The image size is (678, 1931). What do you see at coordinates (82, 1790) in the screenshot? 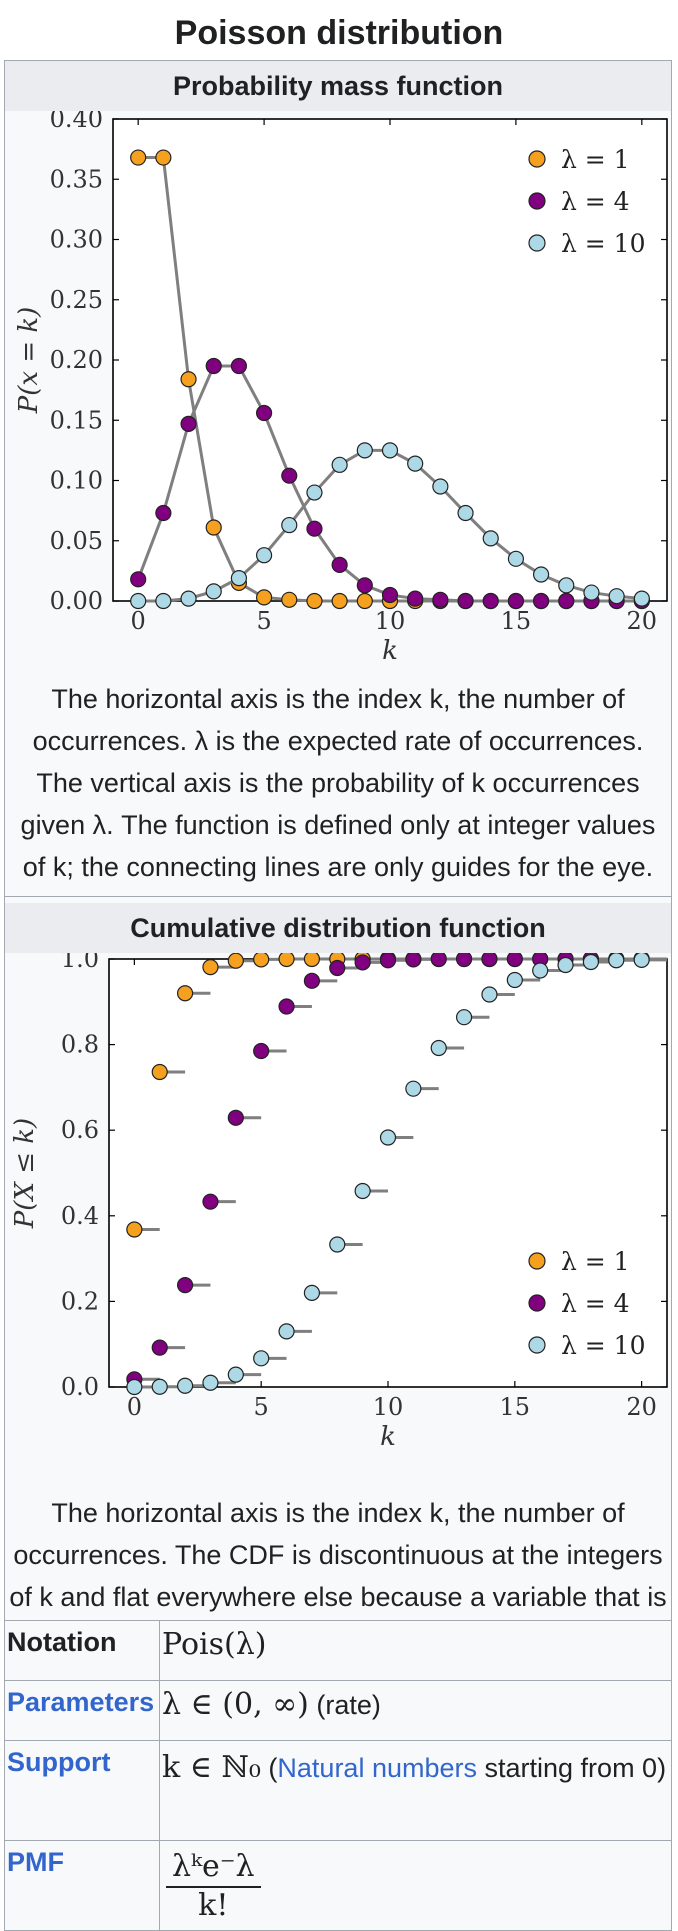
I see `support-label: Support` at bounding box center [82, 1790].